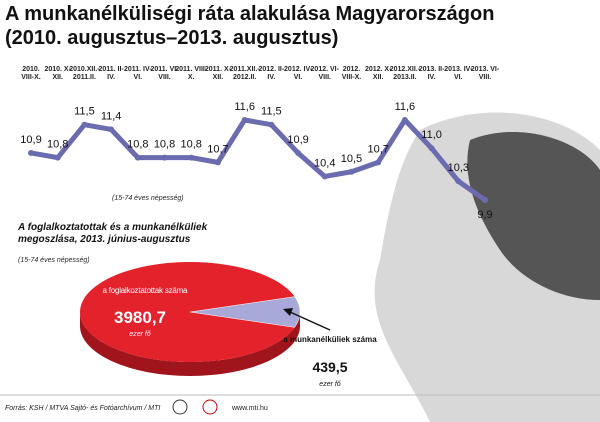 This screenshot has height=422, width=600. I want to click on x-tick-label: 2011. X-XII., so click(217, 73).